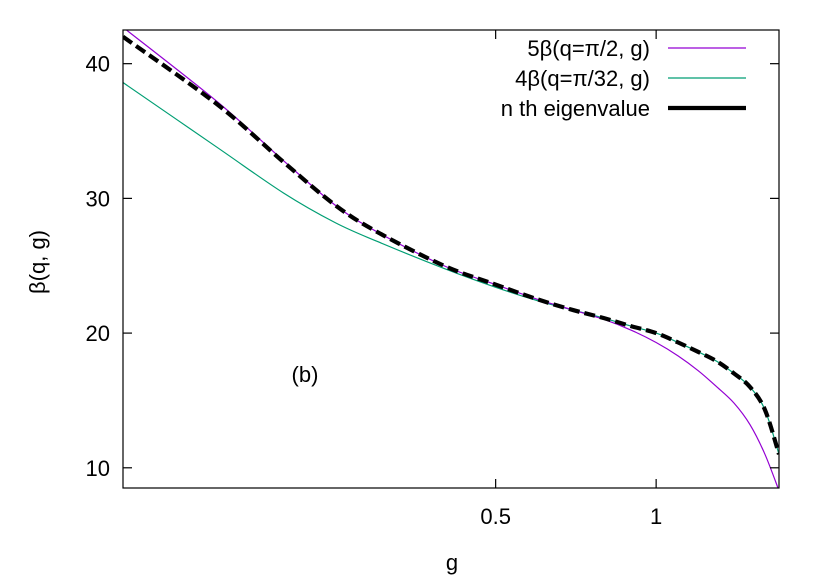 This screenshot has height=581, width=830. I want to click on x-tick-label: 1, so click(656, 516).